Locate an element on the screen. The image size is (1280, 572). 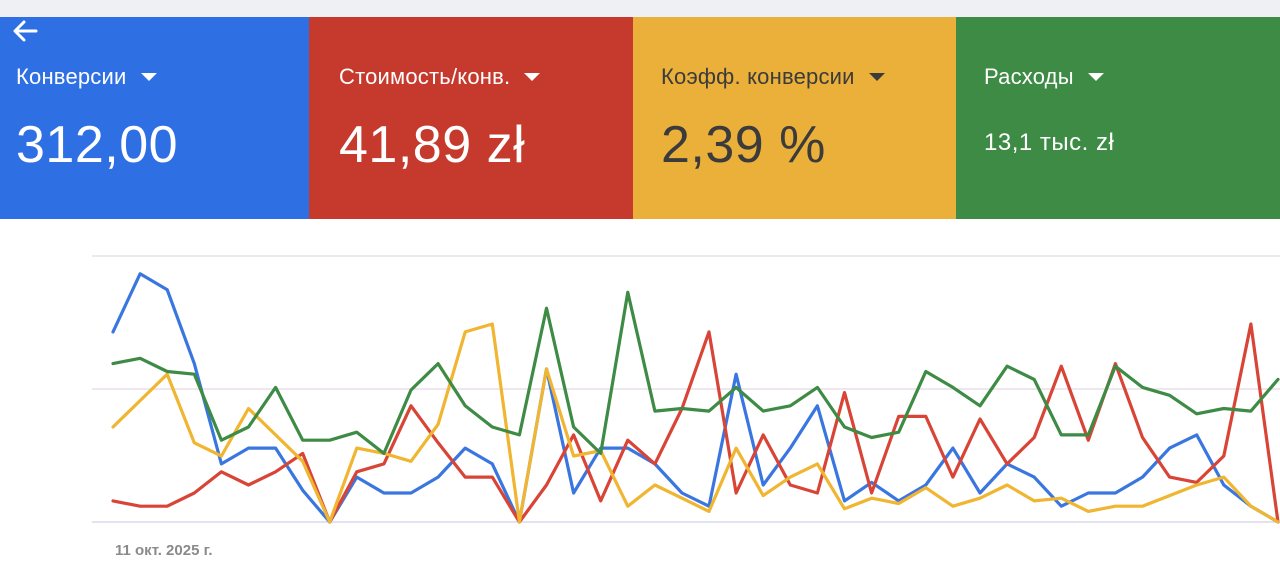
metric-label: Расходы is located at coordinates (1029, 76).